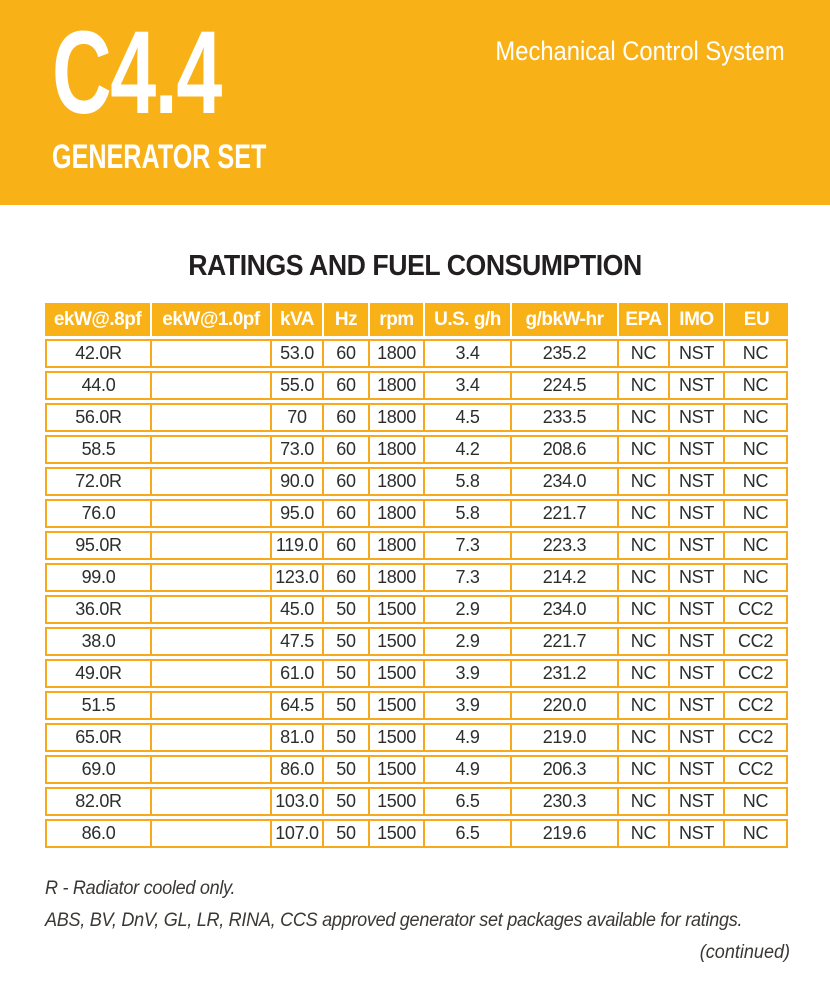 This screenshot has height=1008, width=830. What do you see at coordinates (563, 641) in the screenshot?
I see `table-cell: 221.7` at bounding box center [563, 641].